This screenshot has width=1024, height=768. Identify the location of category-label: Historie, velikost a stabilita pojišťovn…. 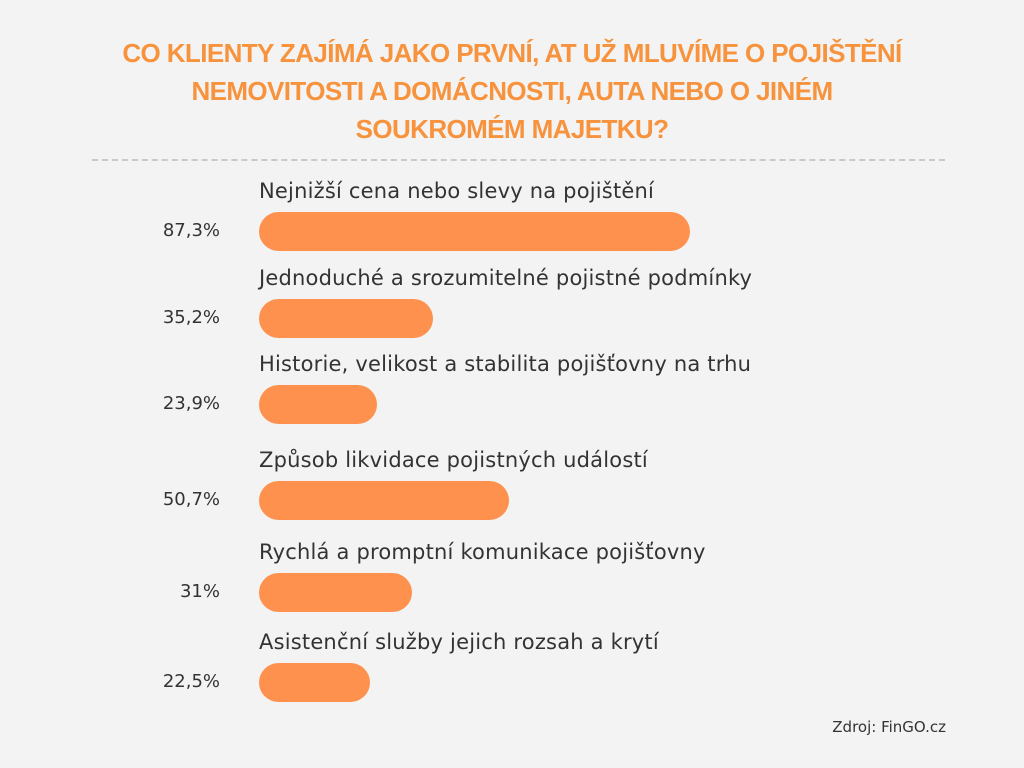
(505, 364).